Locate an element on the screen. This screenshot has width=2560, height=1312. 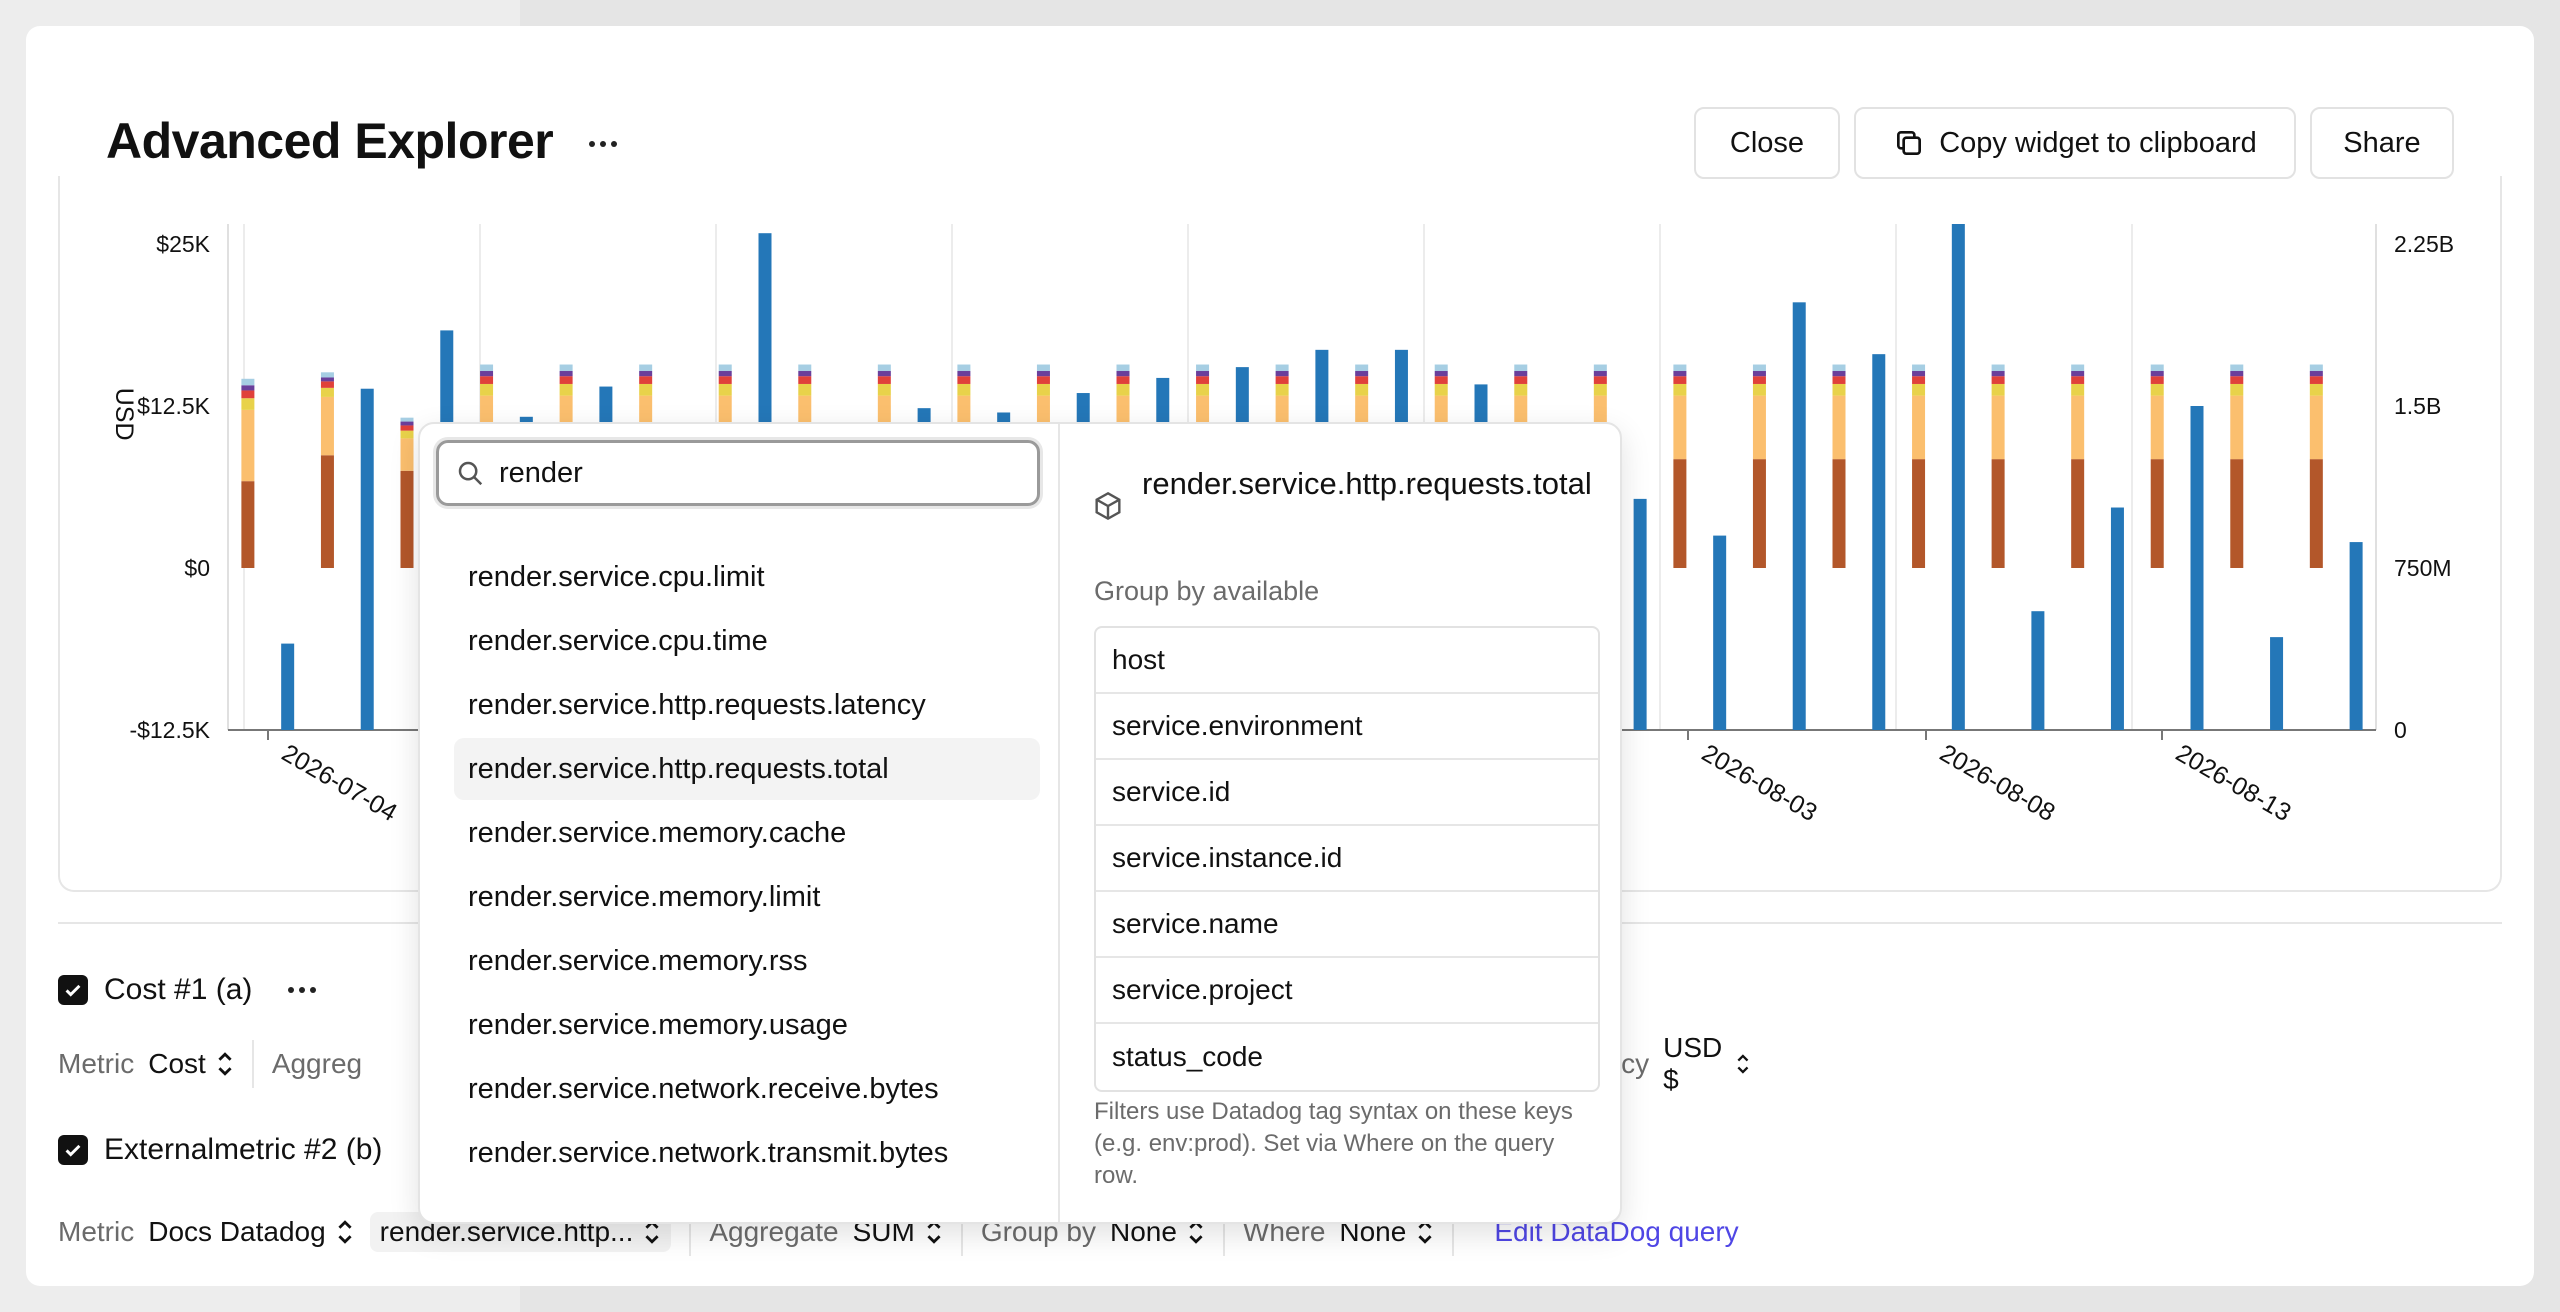
query-1-more-button is located at coordinates (302, 990).